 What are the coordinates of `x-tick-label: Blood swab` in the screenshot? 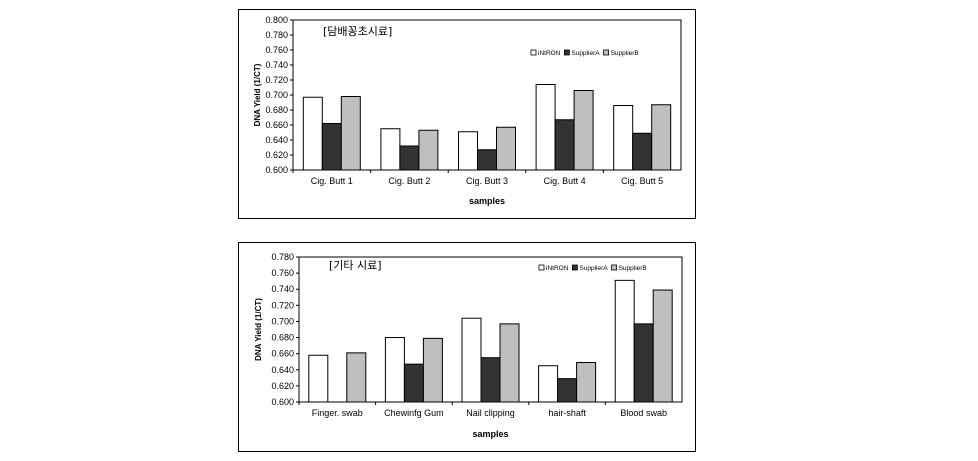 It's located at (643, 413).